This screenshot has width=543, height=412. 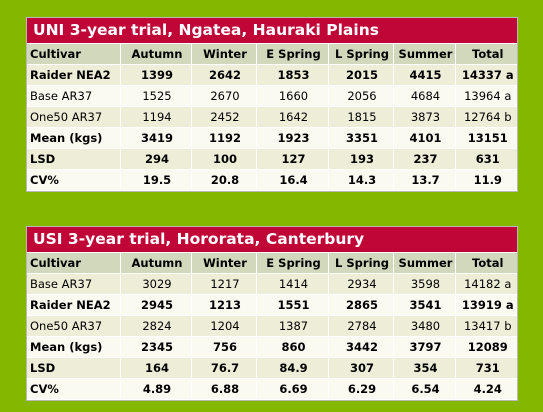 I want to click on table-cell: 127, so click(x=292, y=159).